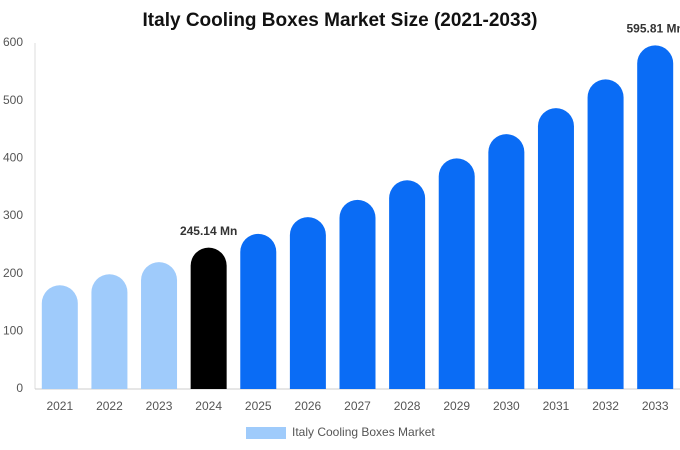 The height and width of the screenshot is (450, 680). I want to click on x-tick-label: 2027, so click(357, 406).